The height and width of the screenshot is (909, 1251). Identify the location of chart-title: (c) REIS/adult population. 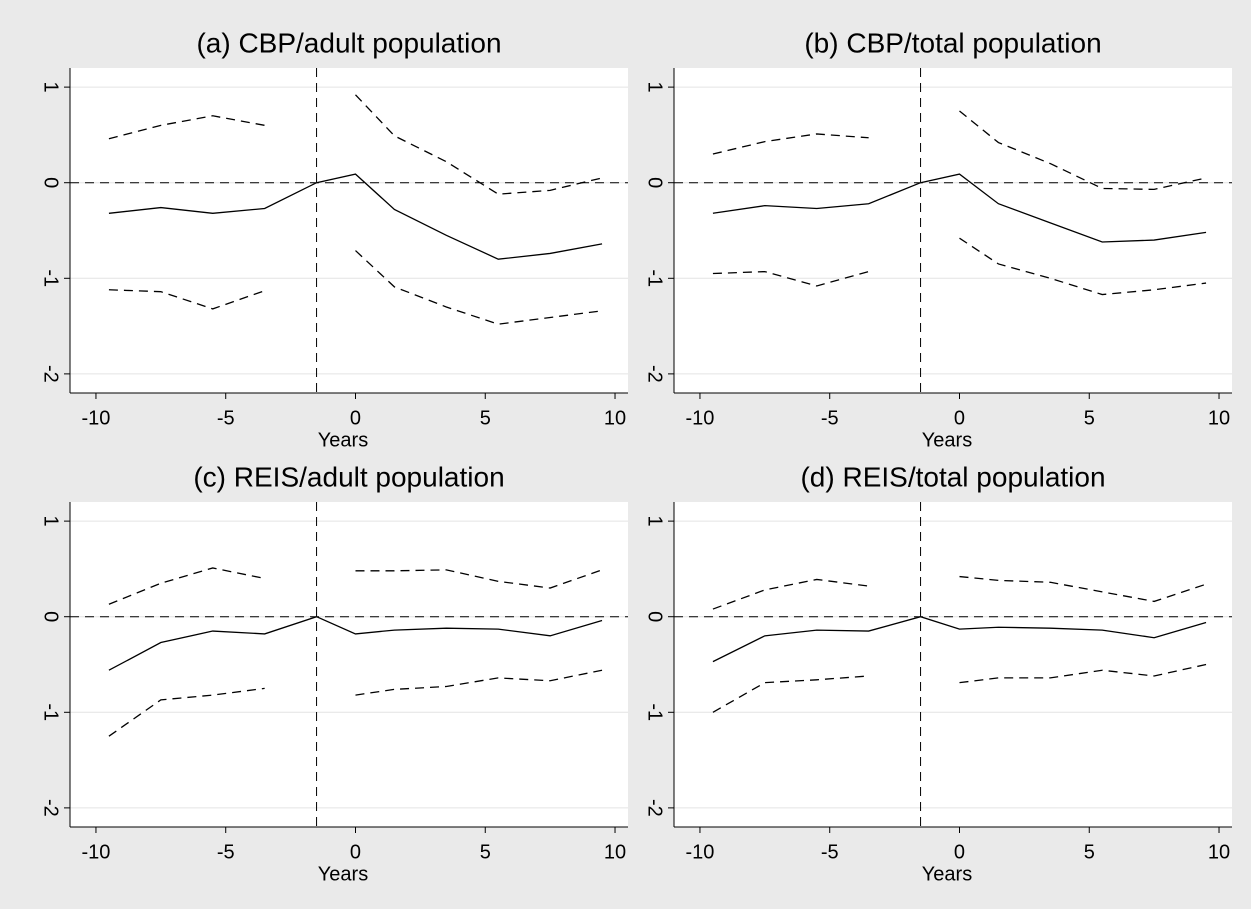
(348, 476).